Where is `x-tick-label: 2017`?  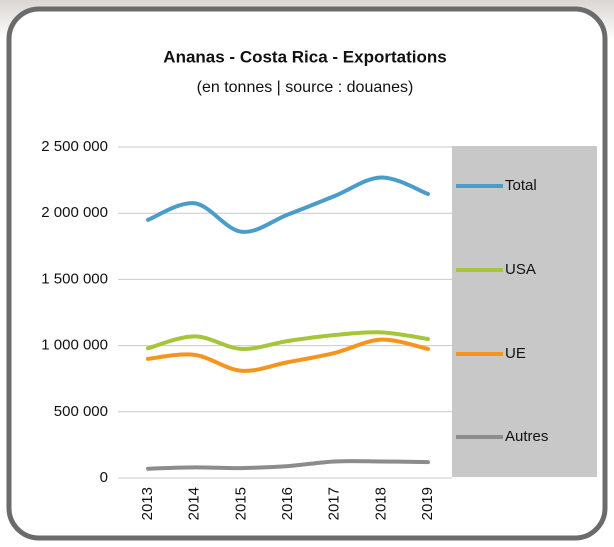
x-tick-label: 2017 is located at coordinates (334, 503).